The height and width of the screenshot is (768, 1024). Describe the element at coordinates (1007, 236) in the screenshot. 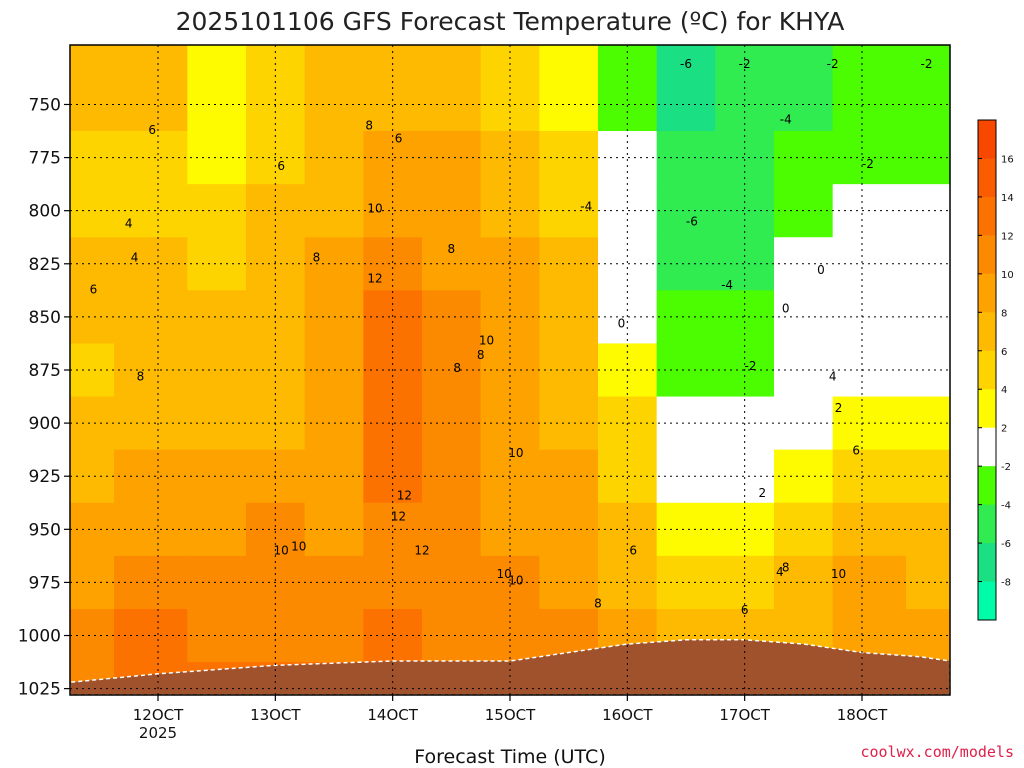

I see `colorbar-label: 12` at that location.